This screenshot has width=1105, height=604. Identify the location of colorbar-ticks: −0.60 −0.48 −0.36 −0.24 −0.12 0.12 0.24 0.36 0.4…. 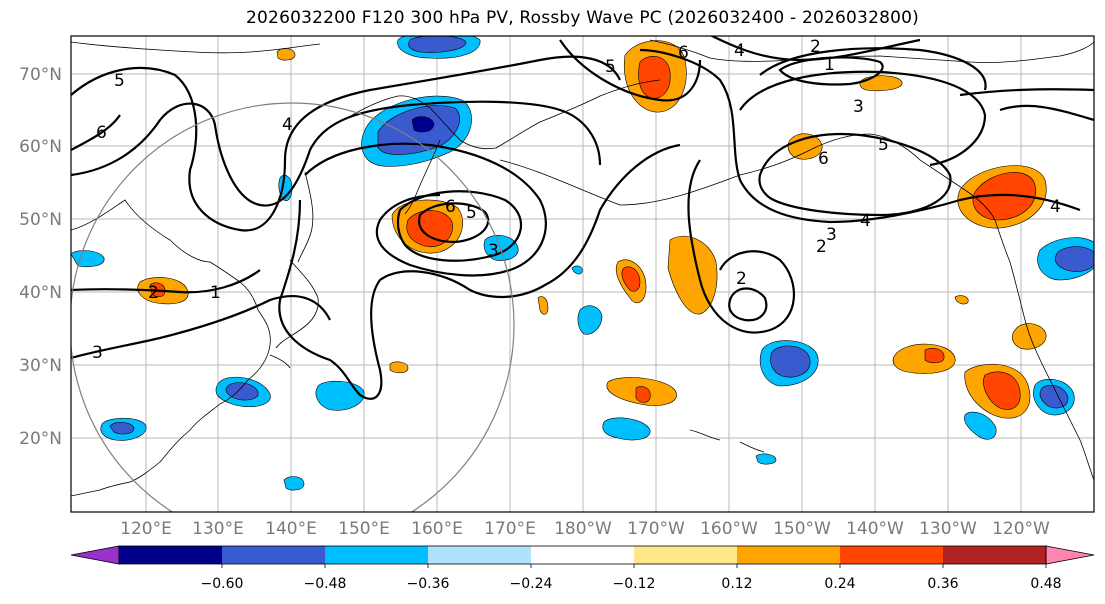
(631, 578).